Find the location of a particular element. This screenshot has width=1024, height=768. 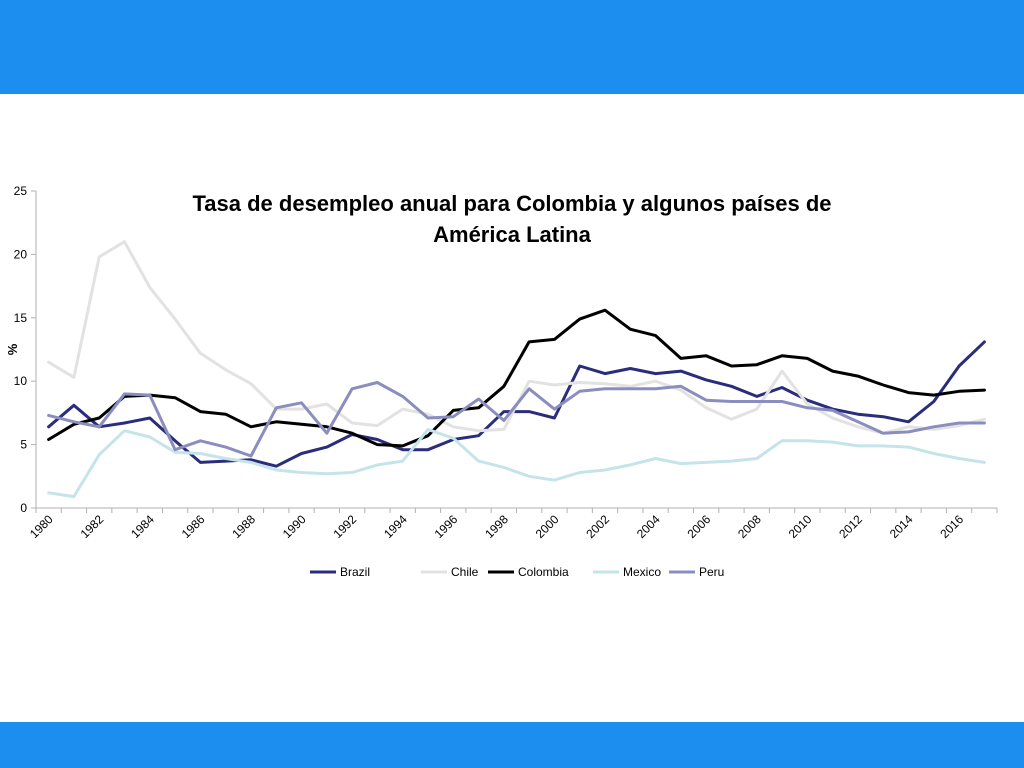

series-line-peru is located at coordinates (516, 419).